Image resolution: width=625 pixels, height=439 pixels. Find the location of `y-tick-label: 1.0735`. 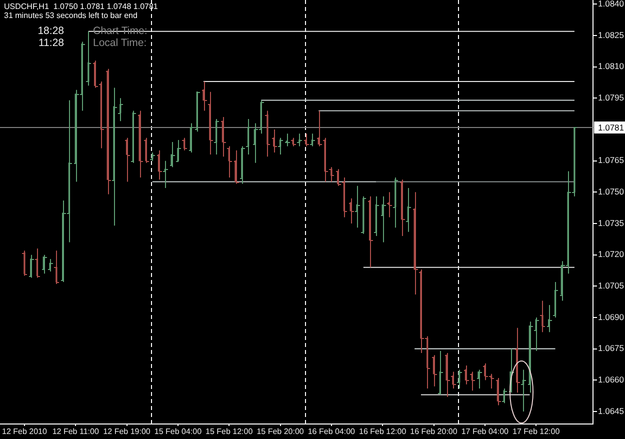

y-tick-label: 1.0735 is located at coordinates (611, 223).